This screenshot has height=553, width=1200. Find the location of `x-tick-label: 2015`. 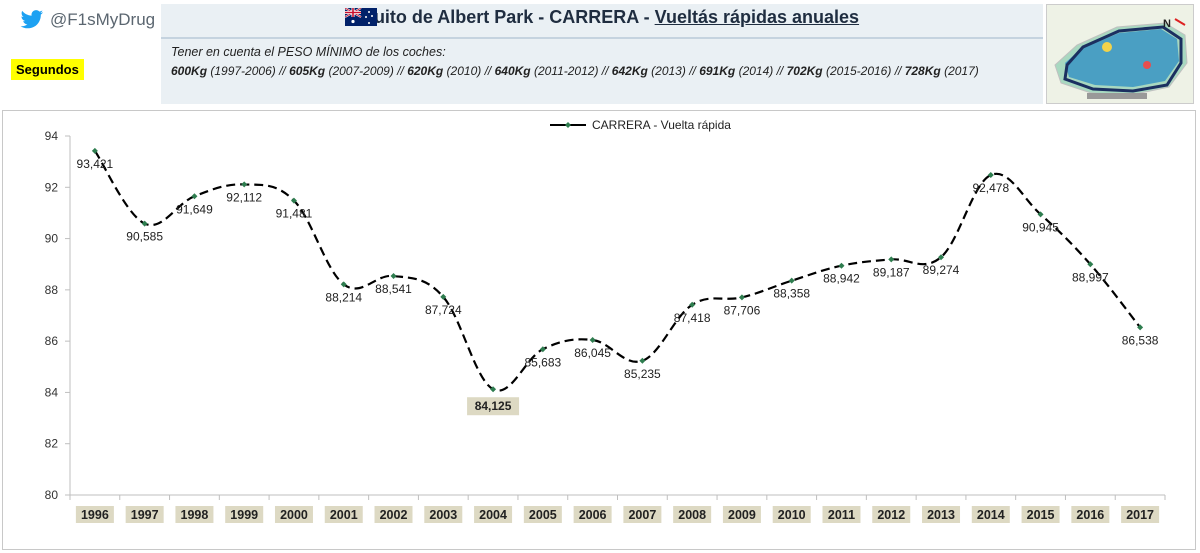

x-tick-label: 2015 is located at coordinates (1041, 515).